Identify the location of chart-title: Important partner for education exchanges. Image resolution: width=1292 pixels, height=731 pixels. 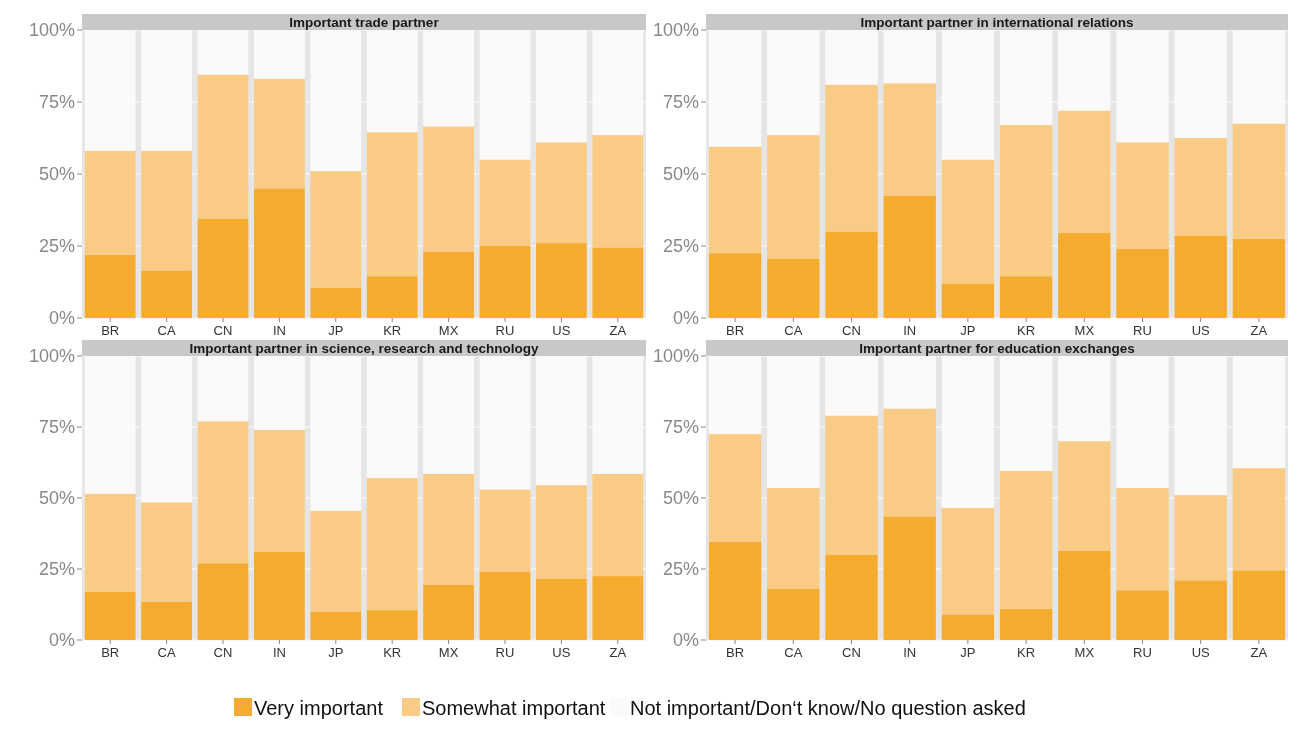
(997, 348).